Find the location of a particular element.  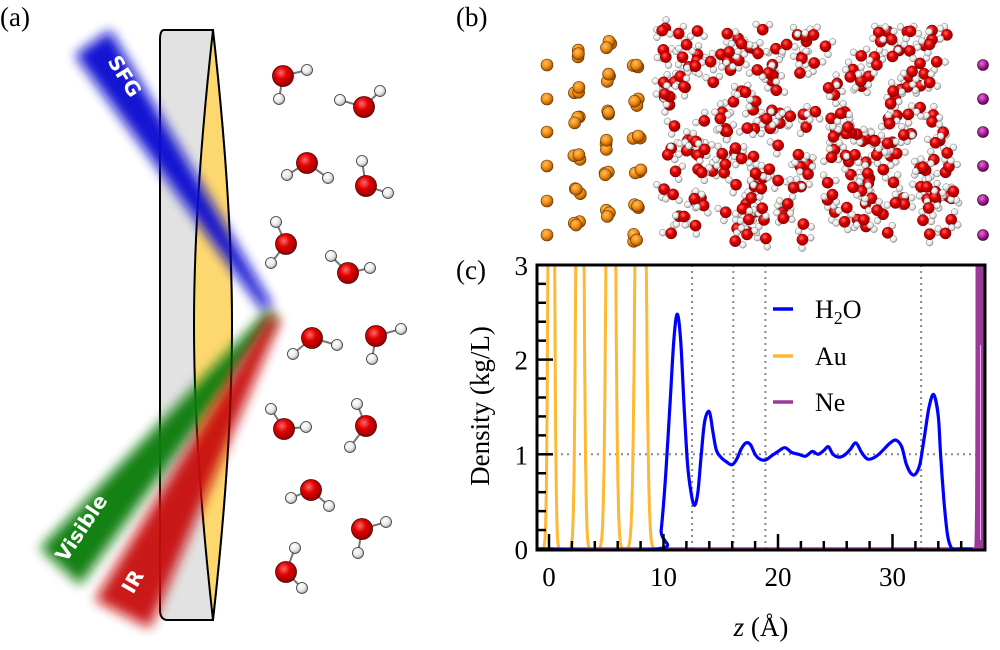

water-molecules-schematic is located at coordinates (336, 329).